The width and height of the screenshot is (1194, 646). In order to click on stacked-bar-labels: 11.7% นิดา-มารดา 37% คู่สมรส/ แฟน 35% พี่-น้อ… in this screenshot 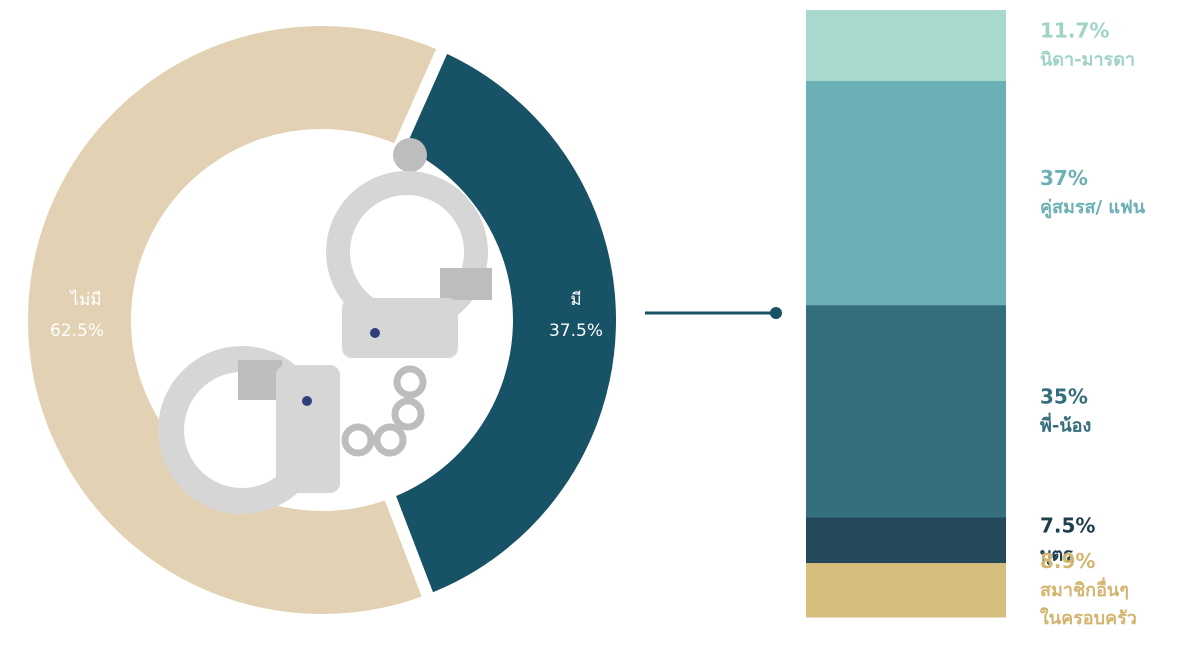, I will do `click(1093, 323)`.